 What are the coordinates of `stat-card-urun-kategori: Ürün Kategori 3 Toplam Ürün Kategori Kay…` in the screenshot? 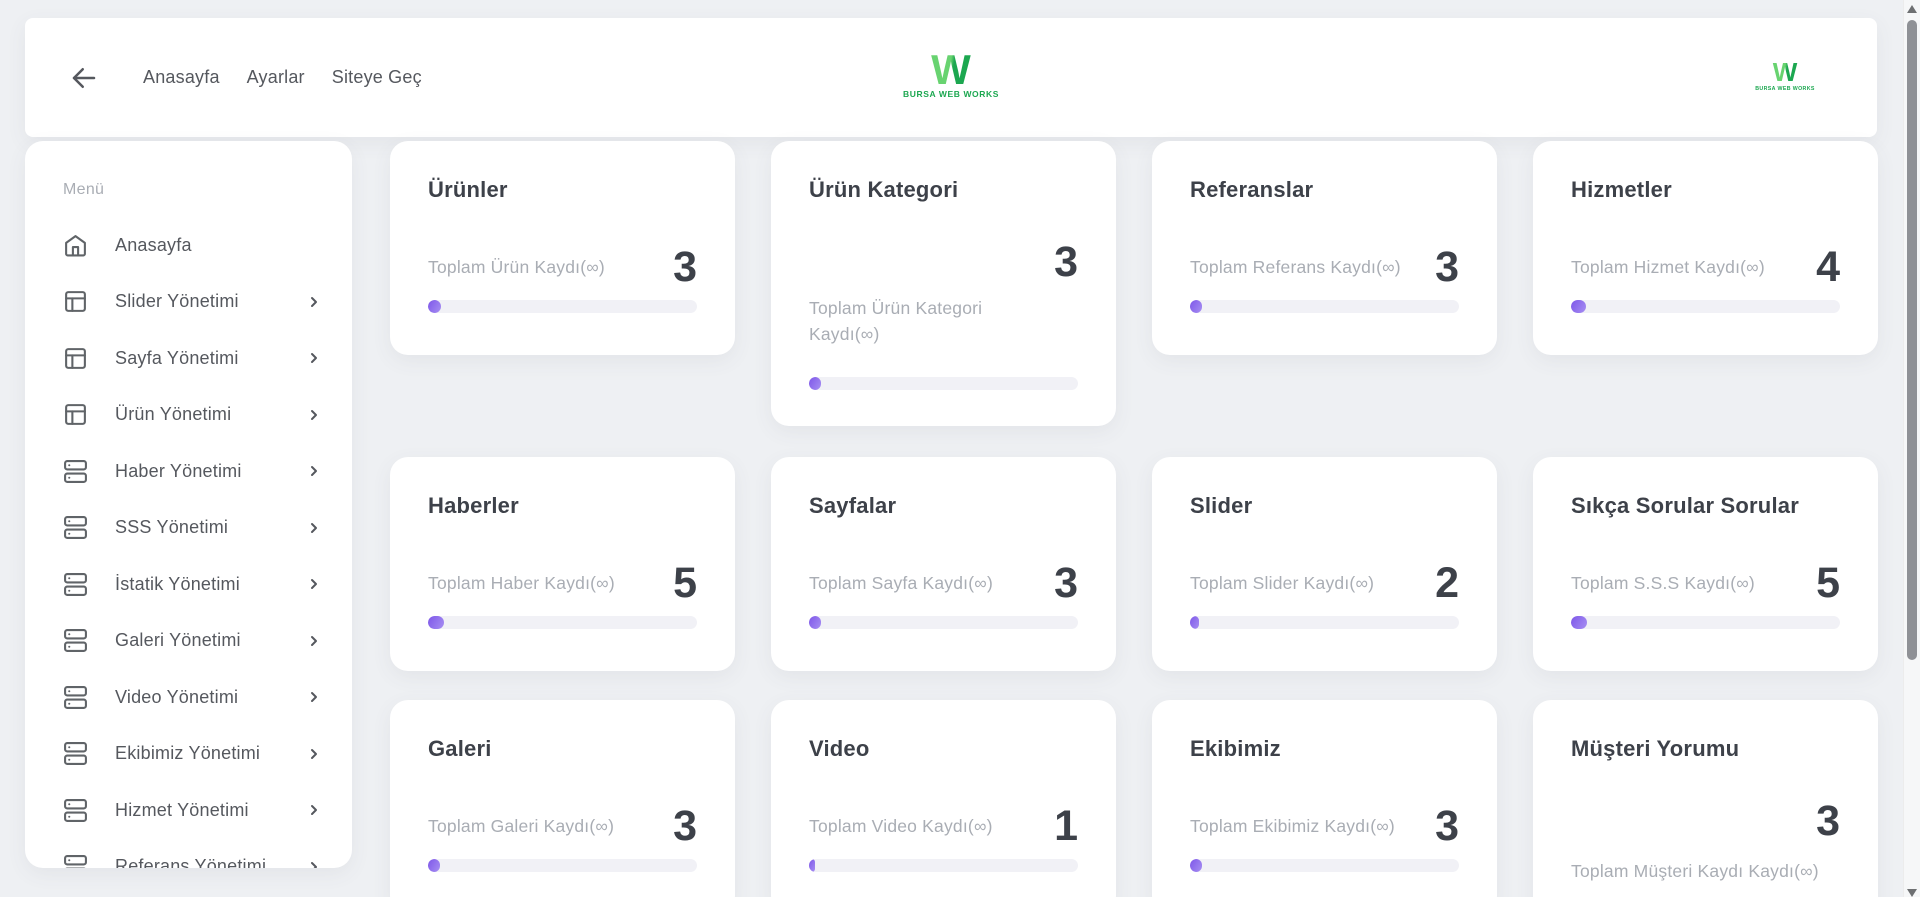 It's located at (943, 283).